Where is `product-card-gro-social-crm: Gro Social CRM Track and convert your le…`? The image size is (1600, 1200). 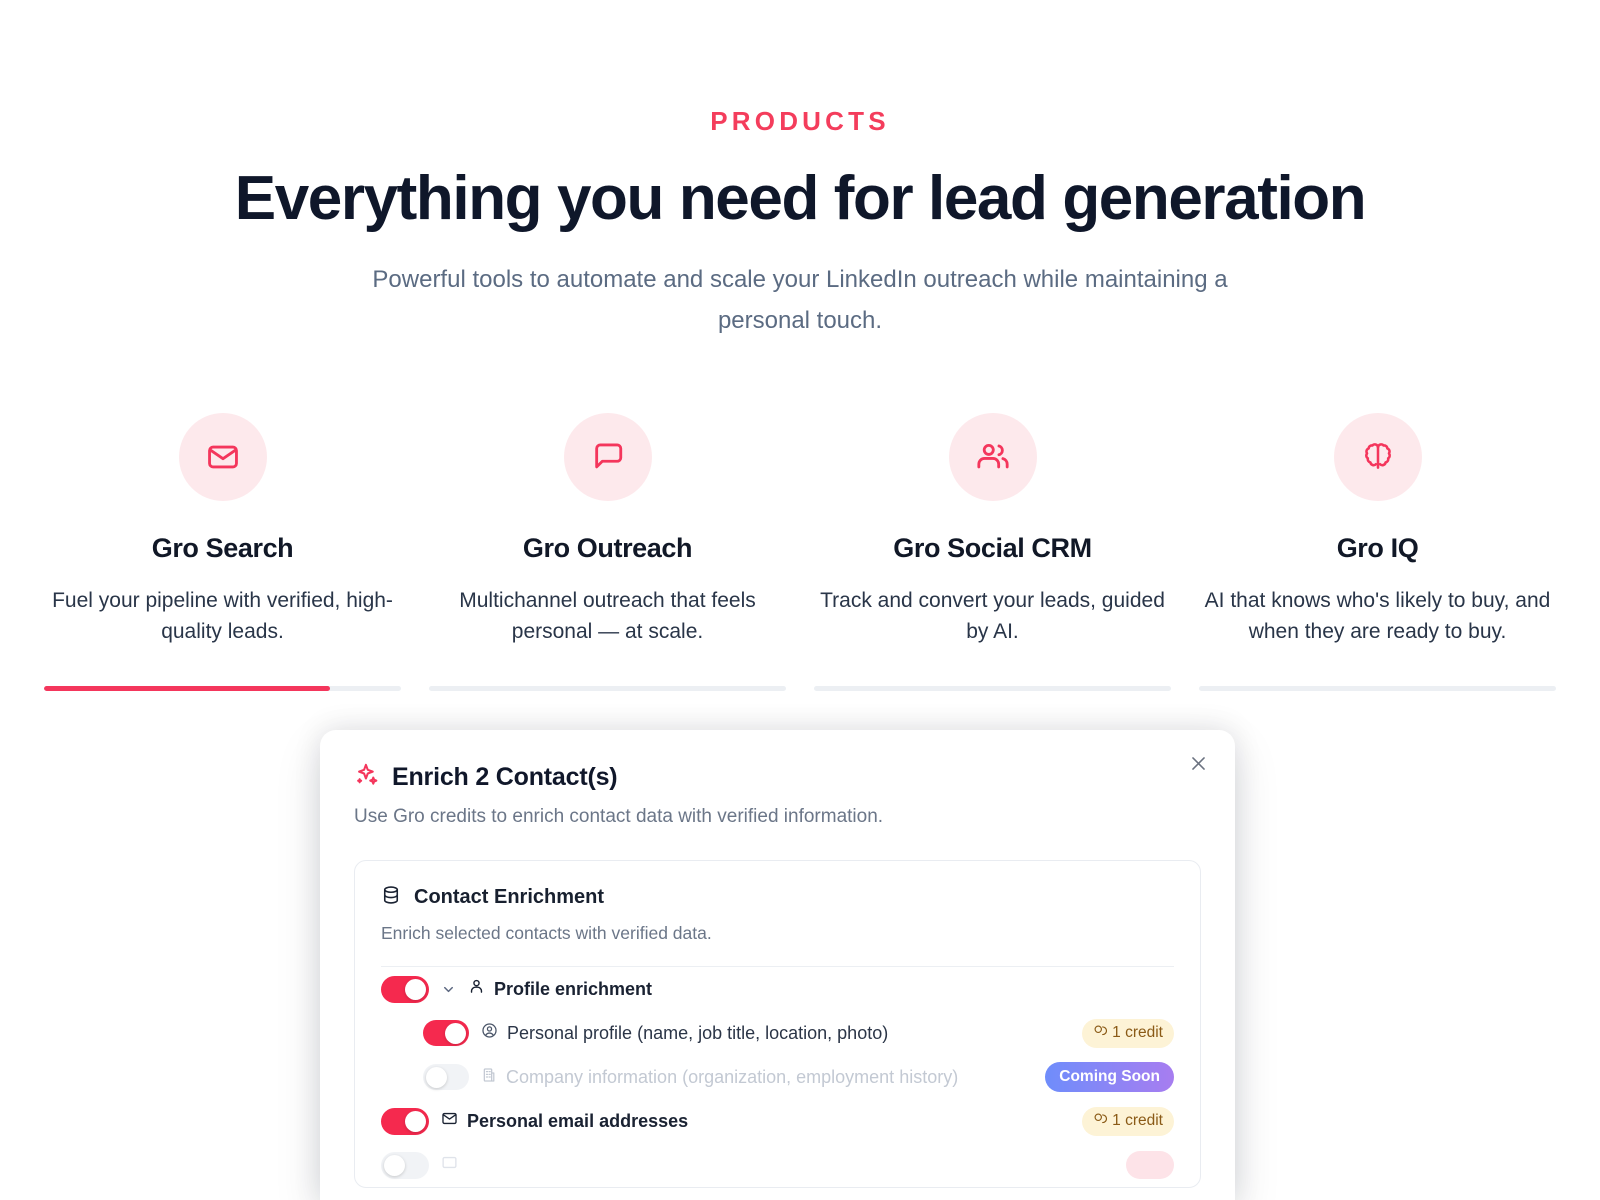 product-card-gro-social-crm: Gro Social CRM Track and convert your le… is located at coordinates (992, 530).